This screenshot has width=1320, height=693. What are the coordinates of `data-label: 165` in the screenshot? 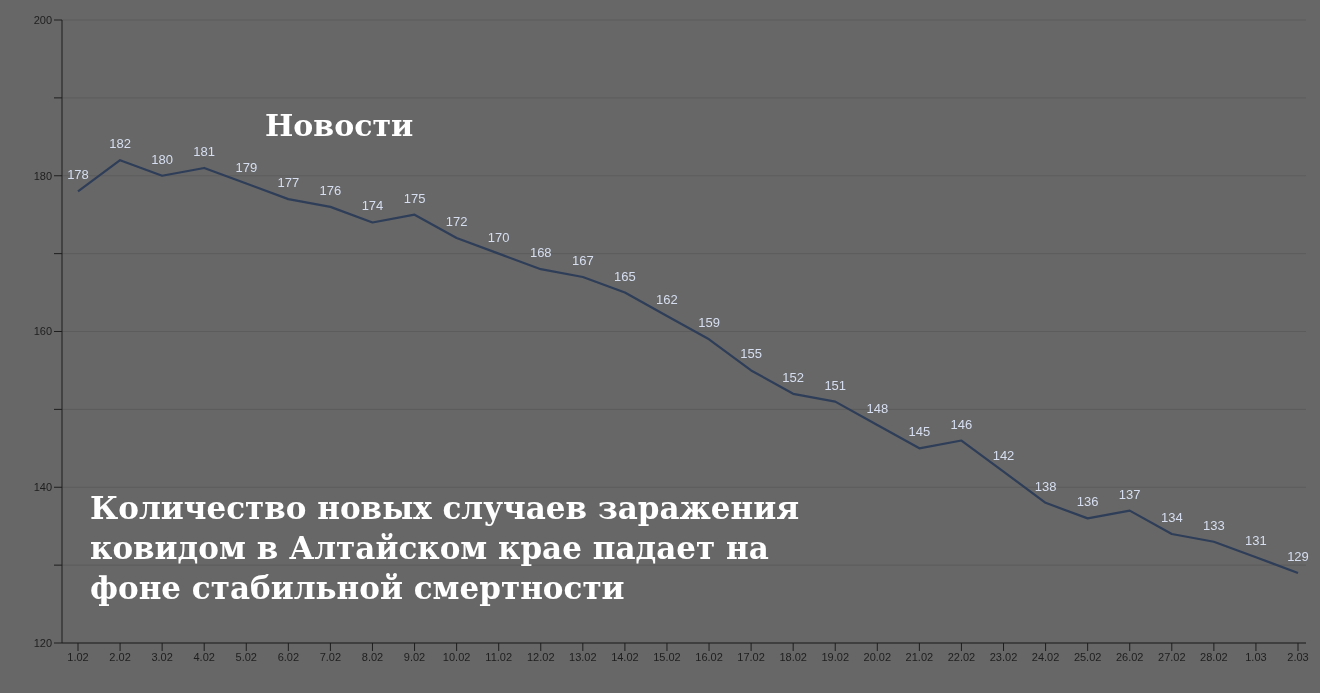 It's located at (625, 276).